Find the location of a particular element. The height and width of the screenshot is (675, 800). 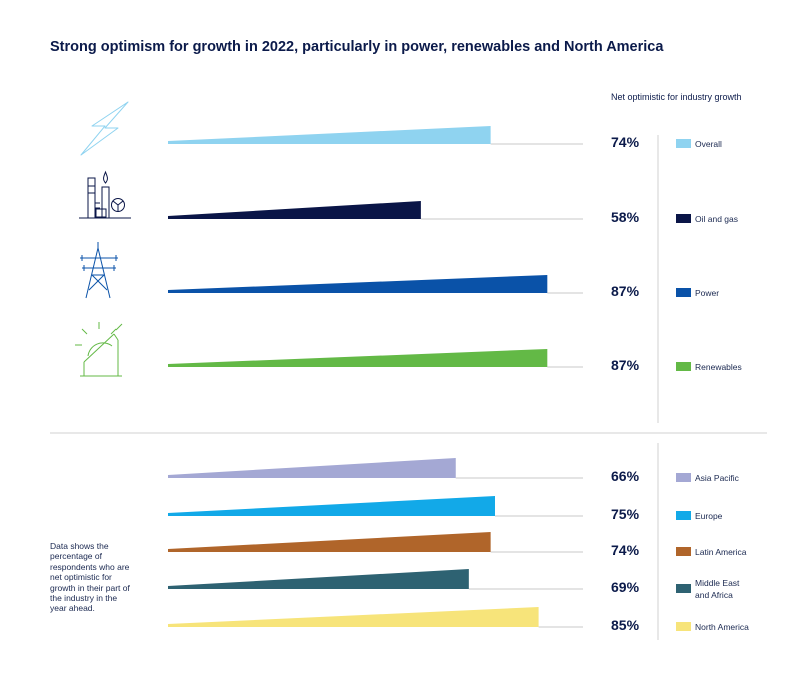

legend-label-asia-pacific: Asia Pacific is located at coordinates (717, 478).